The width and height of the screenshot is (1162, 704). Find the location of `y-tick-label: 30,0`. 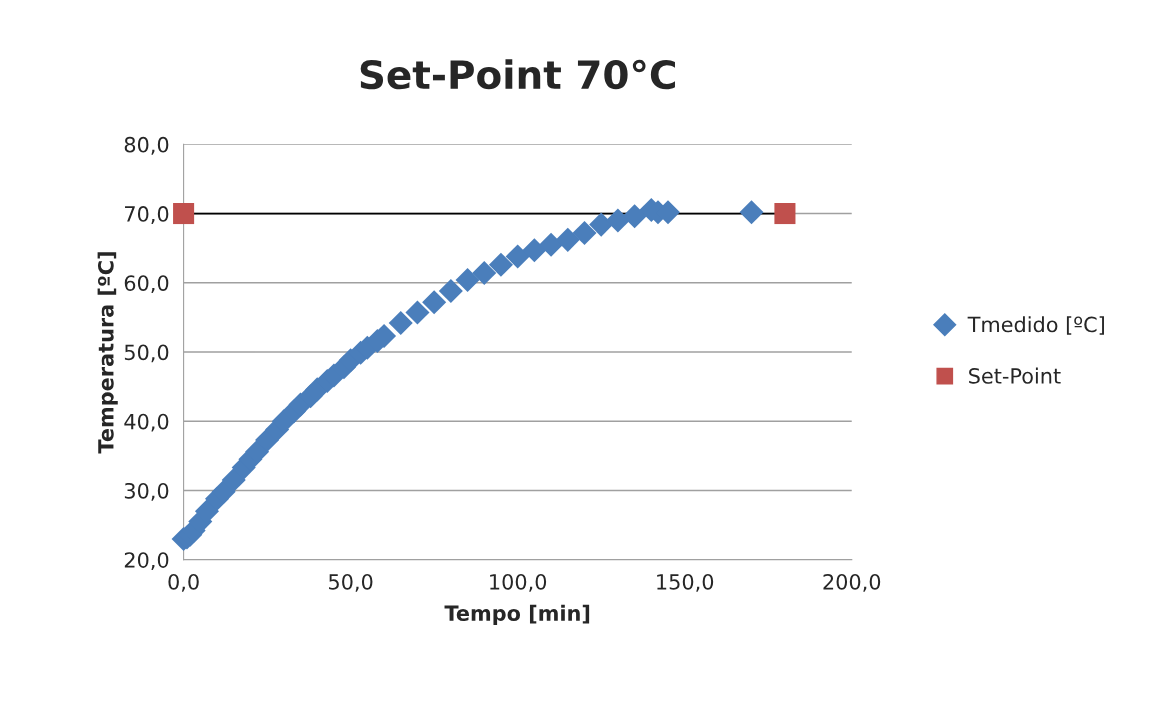

y-tick-label: 30,0 is located at coordinates (146, 491).